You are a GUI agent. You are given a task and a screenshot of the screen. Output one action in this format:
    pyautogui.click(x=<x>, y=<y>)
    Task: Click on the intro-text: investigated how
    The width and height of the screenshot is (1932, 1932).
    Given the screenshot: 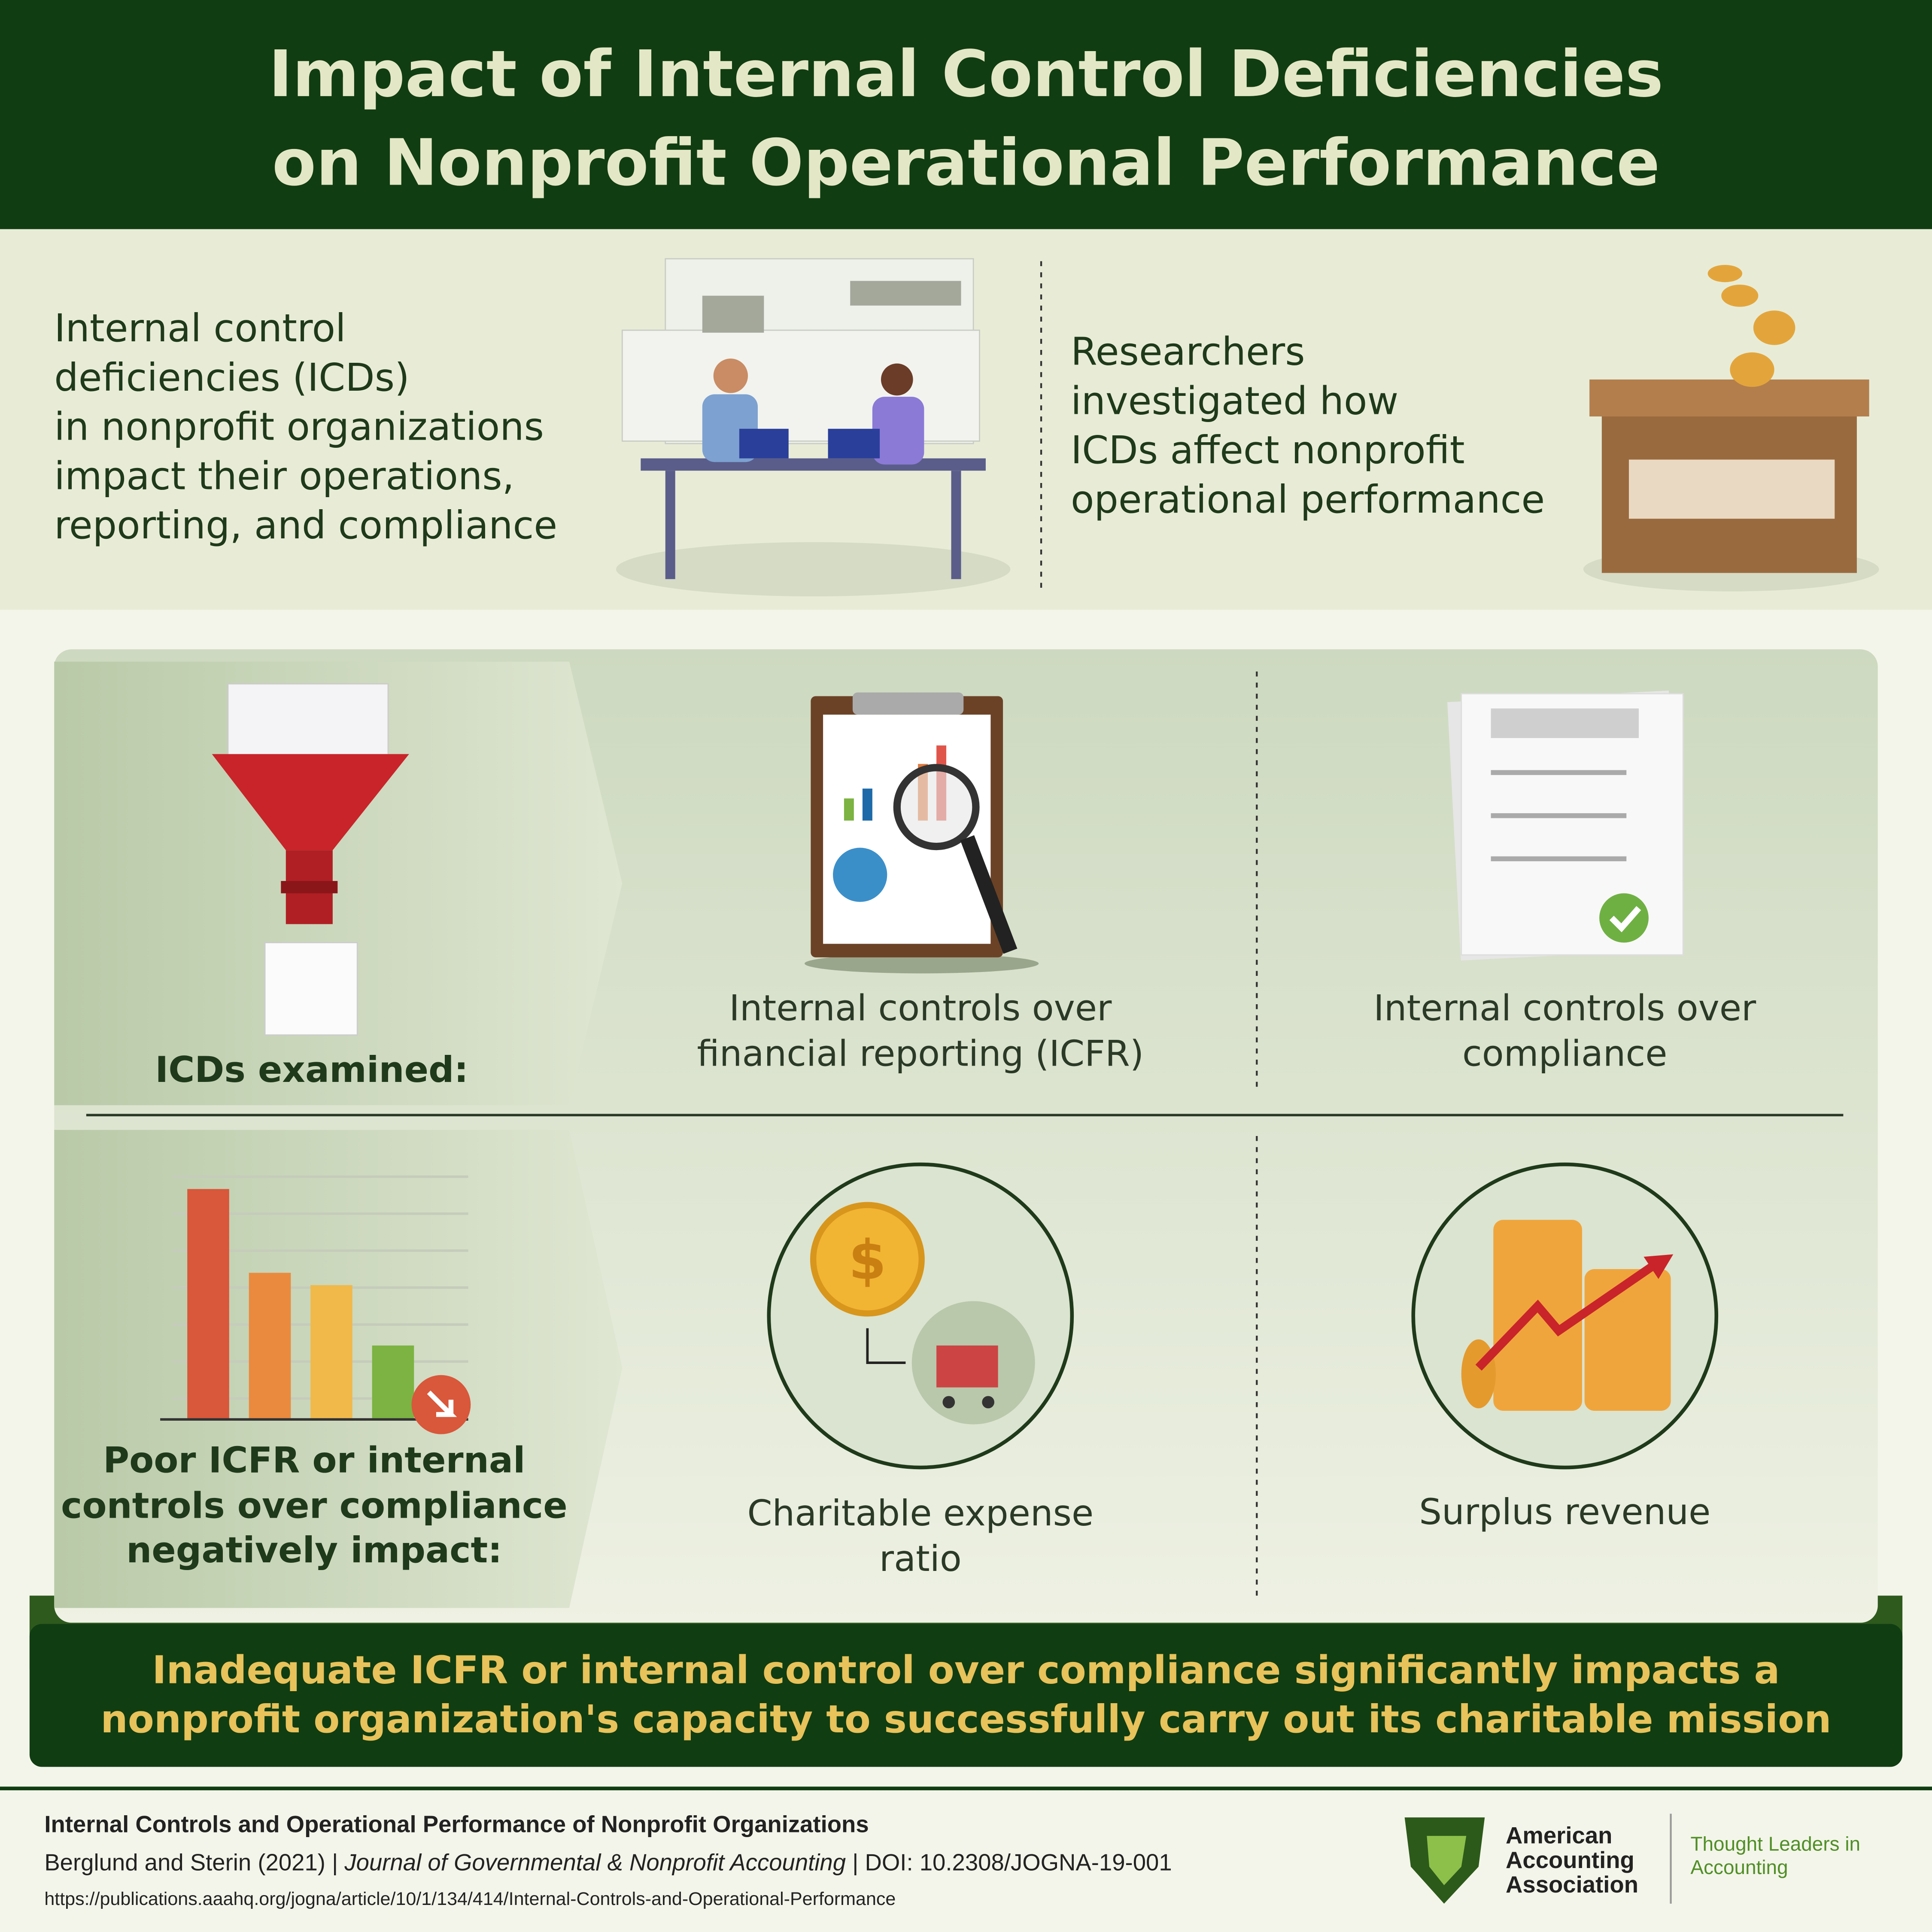 What is the action you would take?
    pyautogui.click(x=1235, y=400)
    